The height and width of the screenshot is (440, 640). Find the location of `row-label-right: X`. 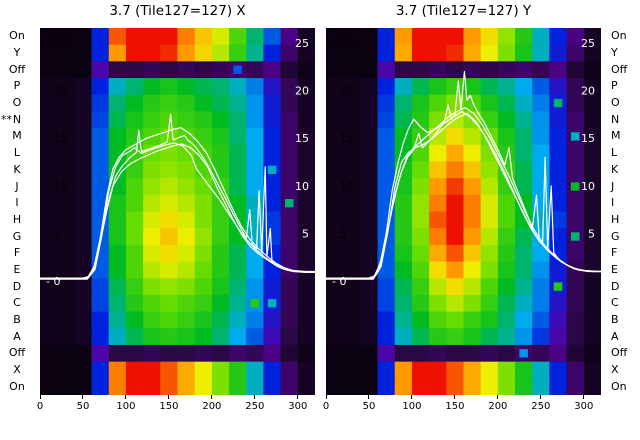

row-label-right: X is located at coordinates (615, 369).